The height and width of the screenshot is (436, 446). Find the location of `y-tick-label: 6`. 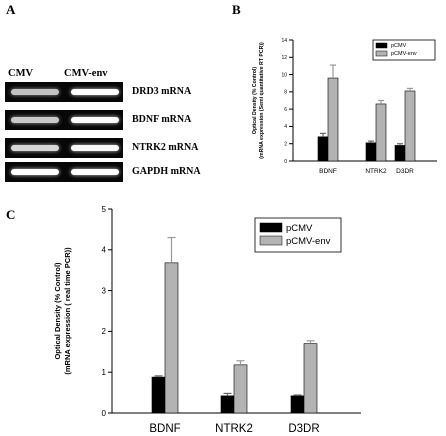

y-tick-label: 6 is located at coordinates (285, 110).